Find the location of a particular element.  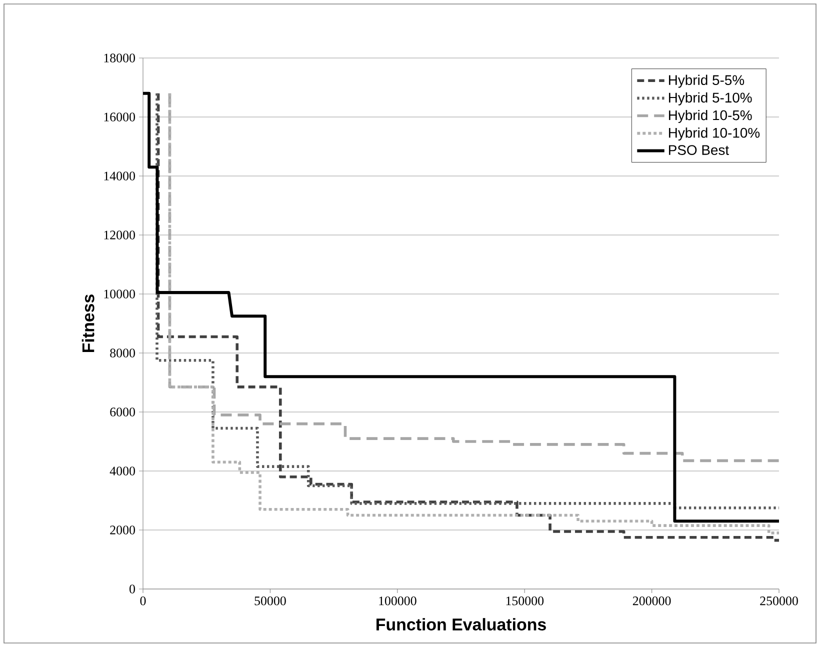

x-tick-label: 150000 is located at coordinates (525, 601).